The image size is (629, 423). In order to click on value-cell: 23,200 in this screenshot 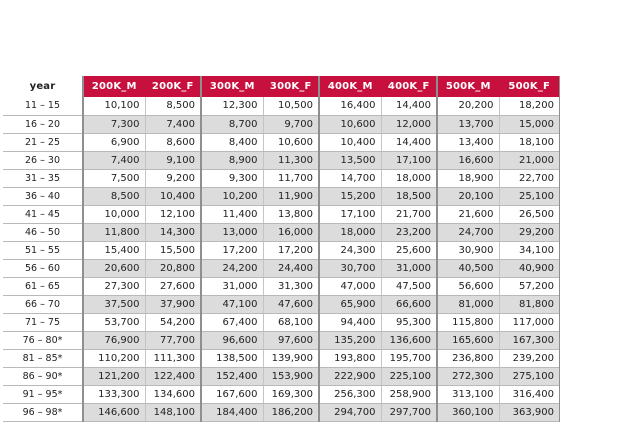, I will do `click(408, 232)`.